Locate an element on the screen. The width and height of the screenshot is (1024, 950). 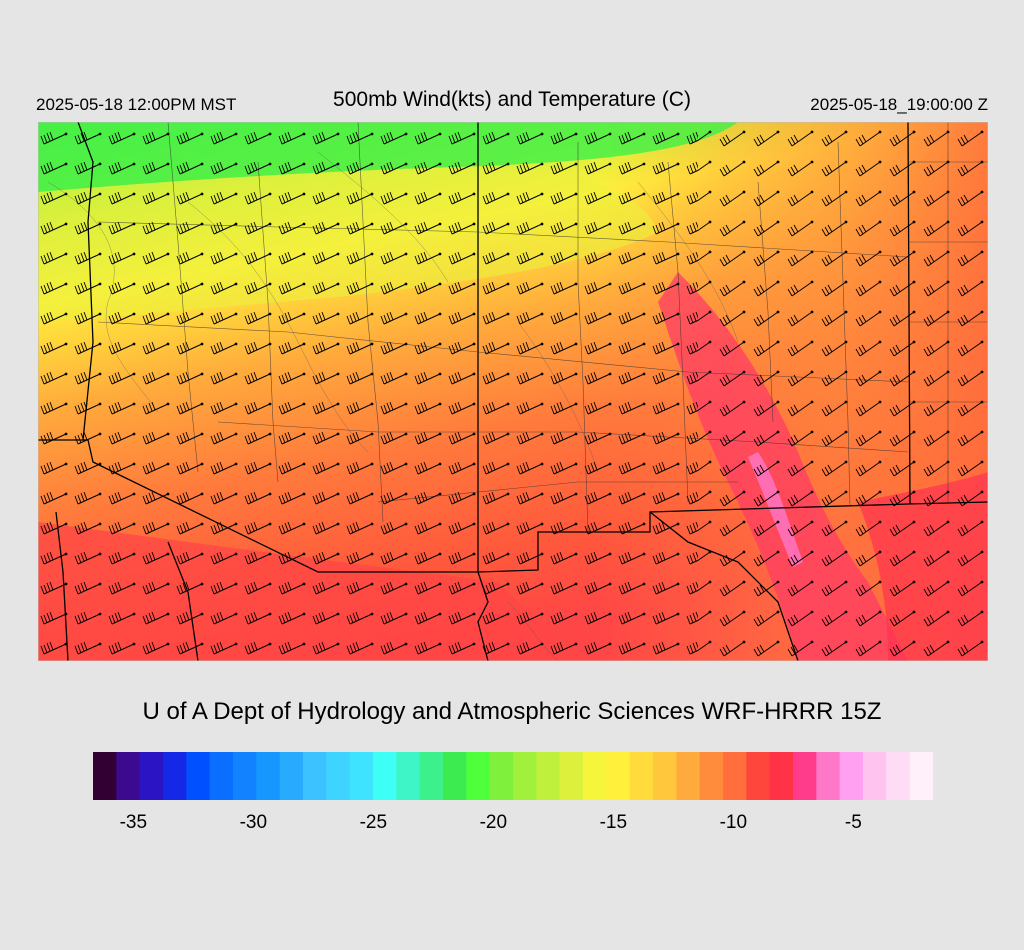
temperature-colorbar is located at coordinates (513, 776).